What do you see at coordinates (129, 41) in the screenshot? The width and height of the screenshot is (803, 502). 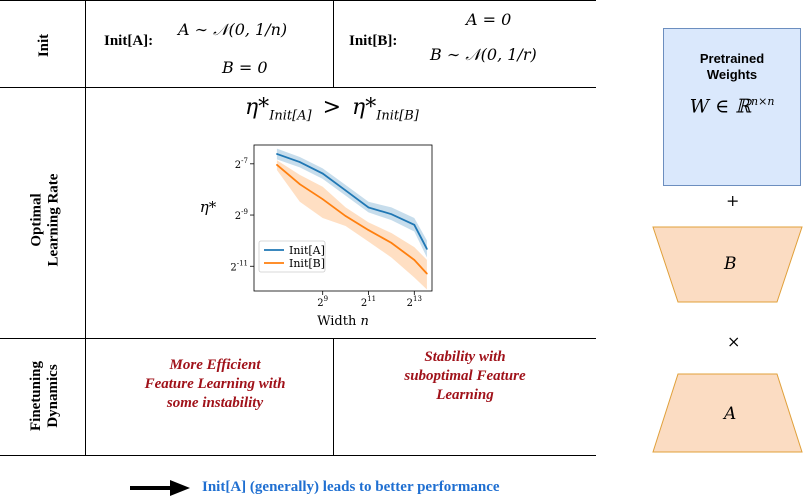 I see `init-a-label: Init[A]:` at bounding box center [129, 41].